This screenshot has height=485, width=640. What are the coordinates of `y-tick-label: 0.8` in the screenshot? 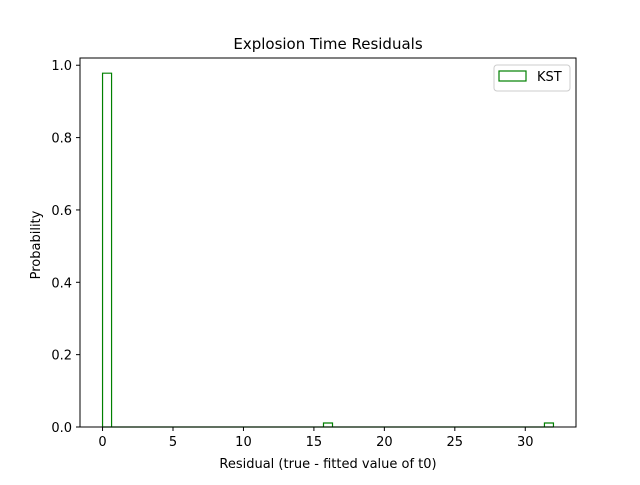 It's located at (61, 139).